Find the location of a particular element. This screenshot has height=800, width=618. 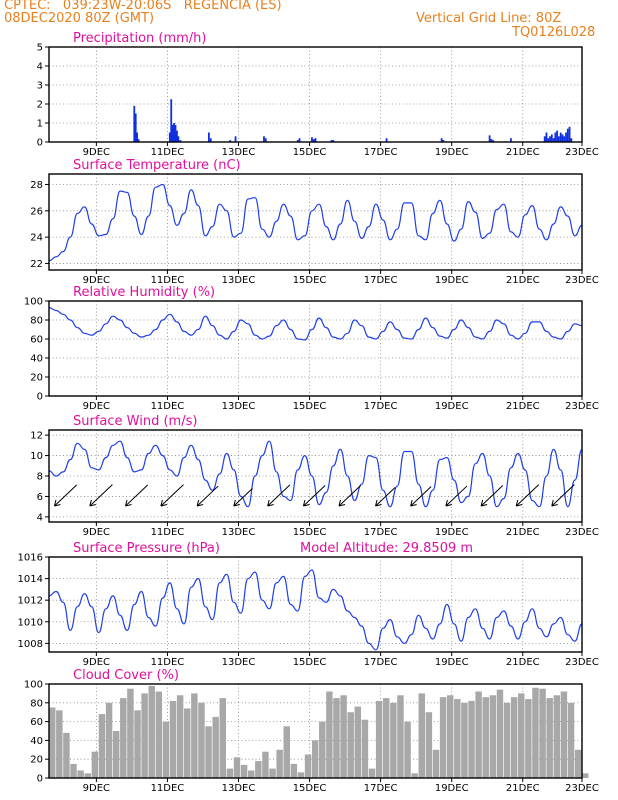

temp-ytick-label: 22 is located at coordinates (36, 264).